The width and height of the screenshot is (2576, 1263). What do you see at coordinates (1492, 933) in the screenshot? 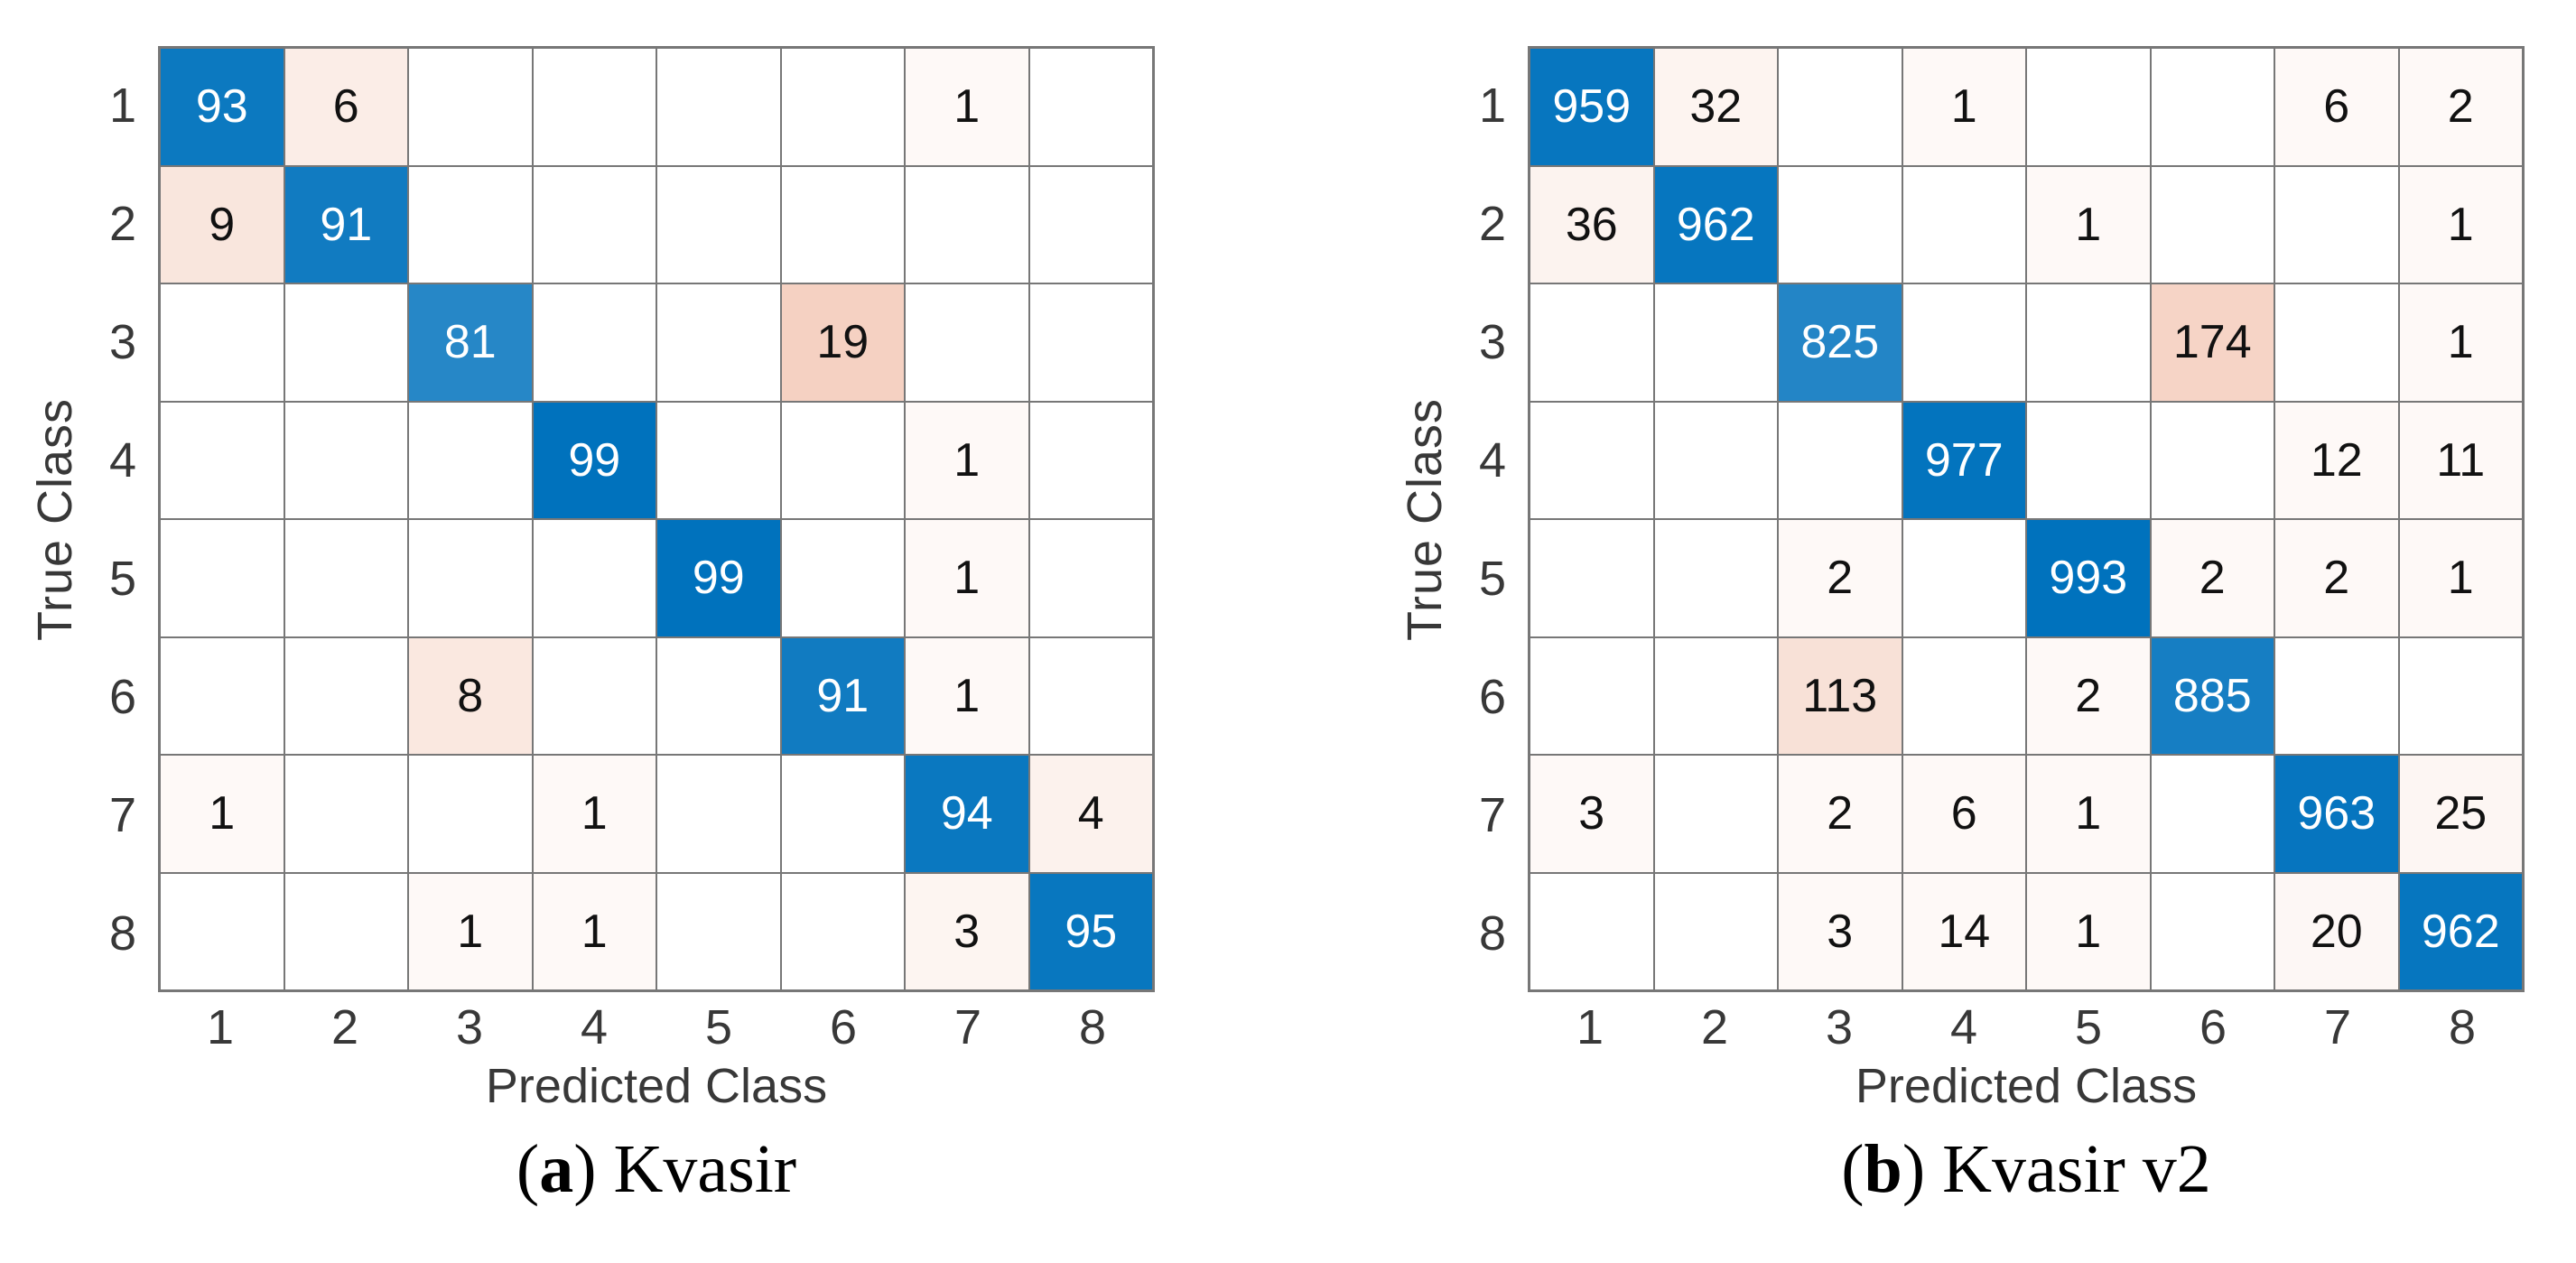
I see `y-tick-label: 8` at bounding box center [1492, 933].